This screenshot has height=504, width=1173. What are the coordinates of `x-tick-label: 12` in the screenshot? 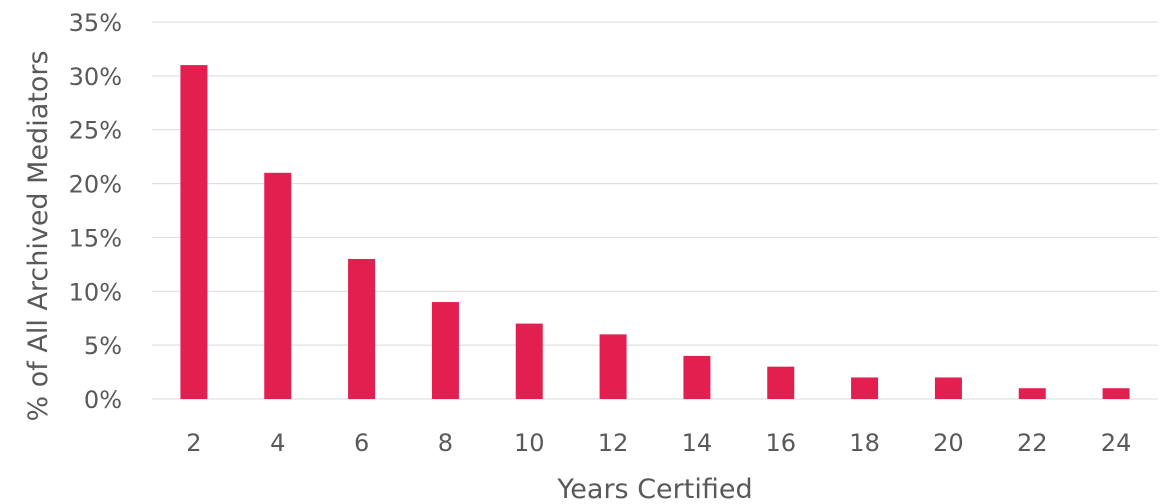 It's located at (613, 443).